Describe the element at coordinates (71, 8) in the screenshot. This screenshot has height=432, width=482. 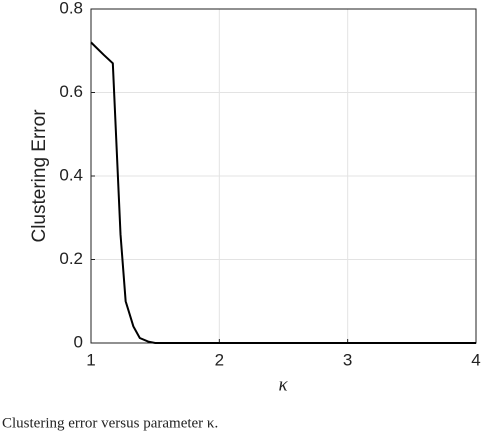
I see `y-tick-label: 0.8` at that location.